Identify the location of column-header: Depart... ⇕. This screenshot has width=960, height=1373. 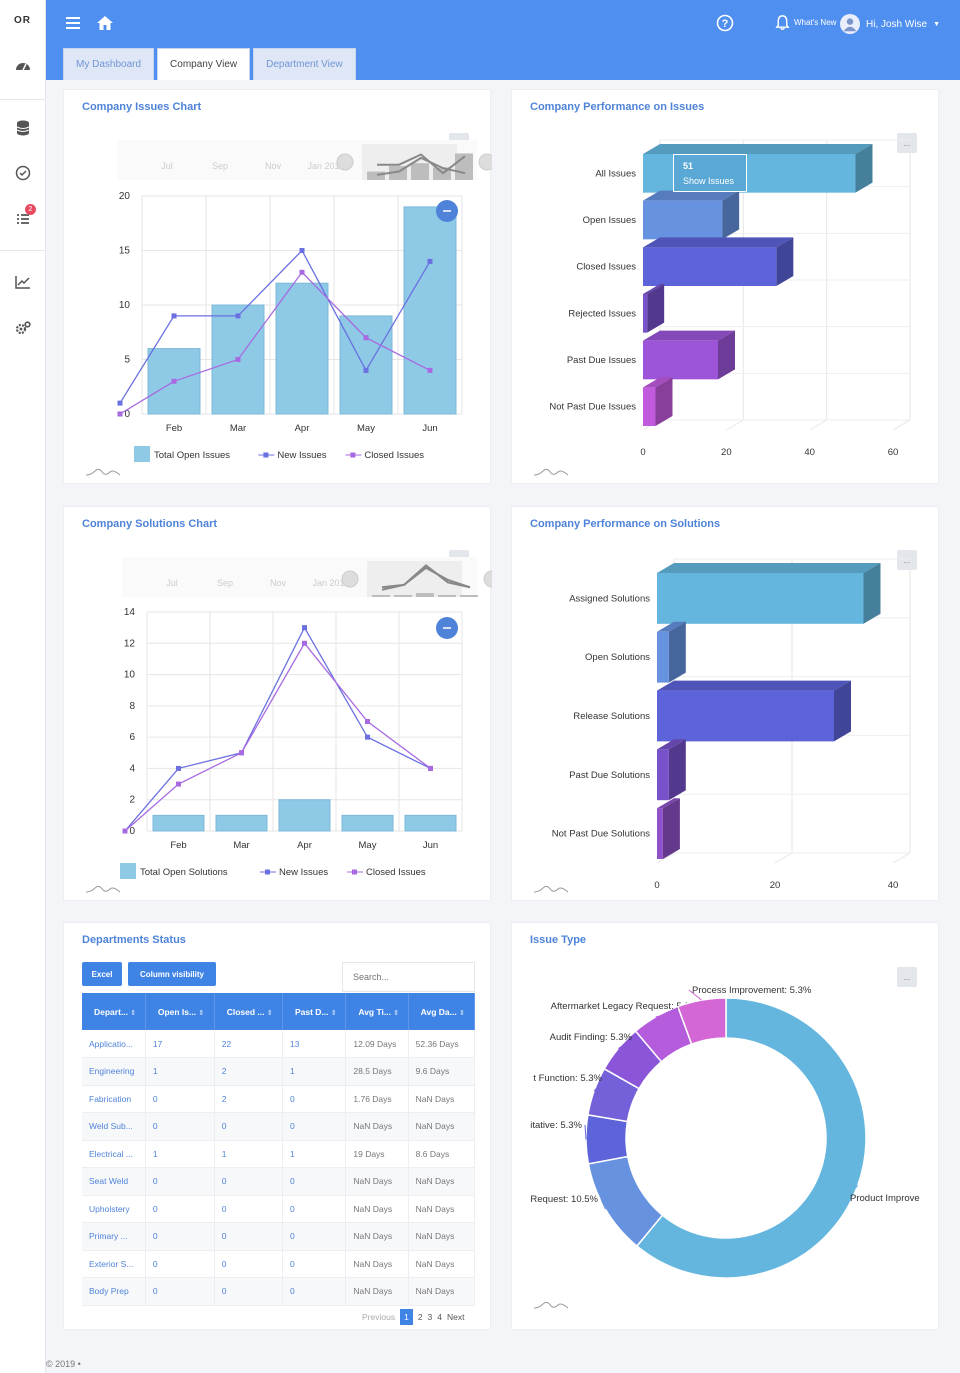
(114, 1011).